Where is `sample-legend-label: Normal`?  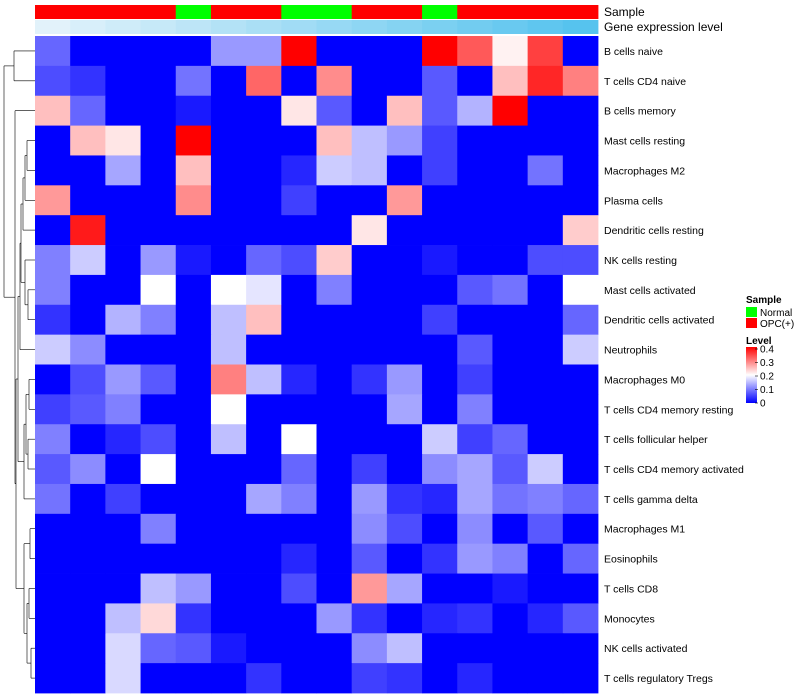
sample-legend-label: Normal is located at coordinates (776, 313).